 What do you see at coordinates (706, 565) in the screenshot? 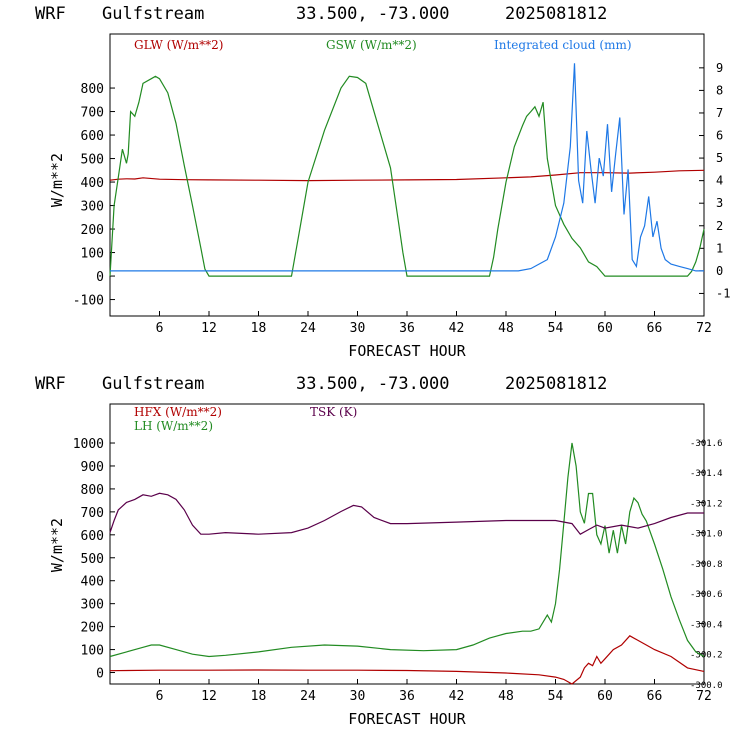
I see `y2-tick-label: -300.8` at bounding box center [706, 565].